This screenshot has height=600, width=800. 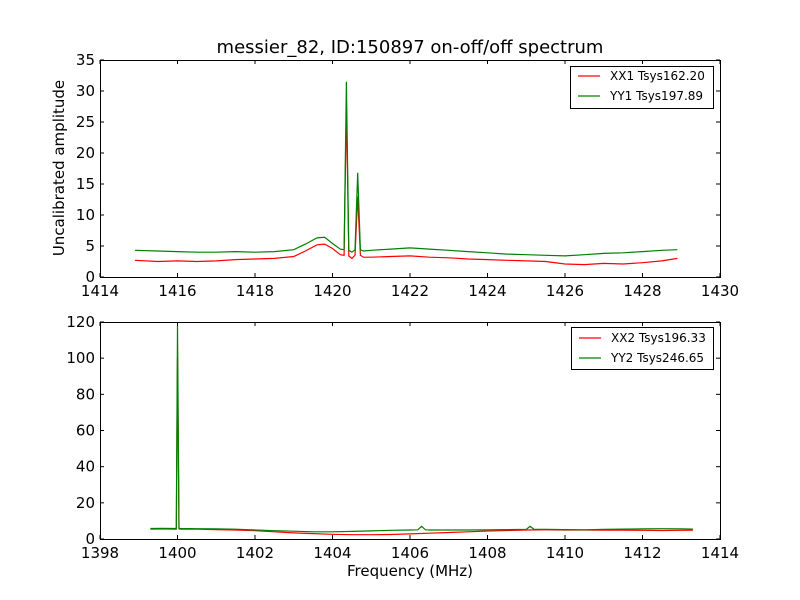 What do you see at coordinates (177, 553) in the screenshot?
I see `bottom-x-tick-label-1: 1400` at bounding box center [177, 553].